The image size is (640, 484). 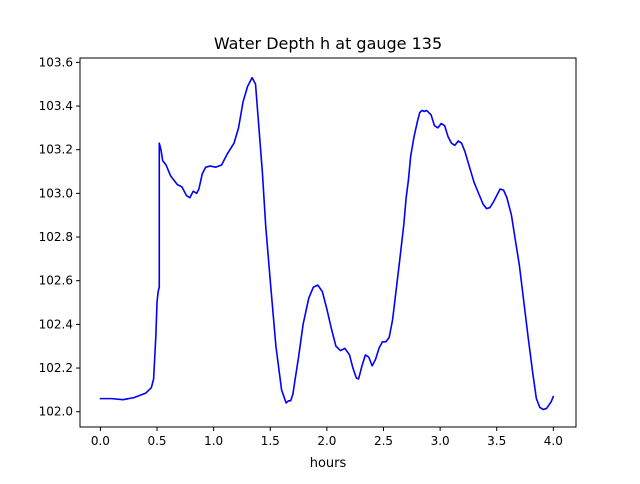 What do you see at coordinates (553, 441) in the screenshot?
I see `x-tick-label: 4.0` at bounding box center [553, 441].